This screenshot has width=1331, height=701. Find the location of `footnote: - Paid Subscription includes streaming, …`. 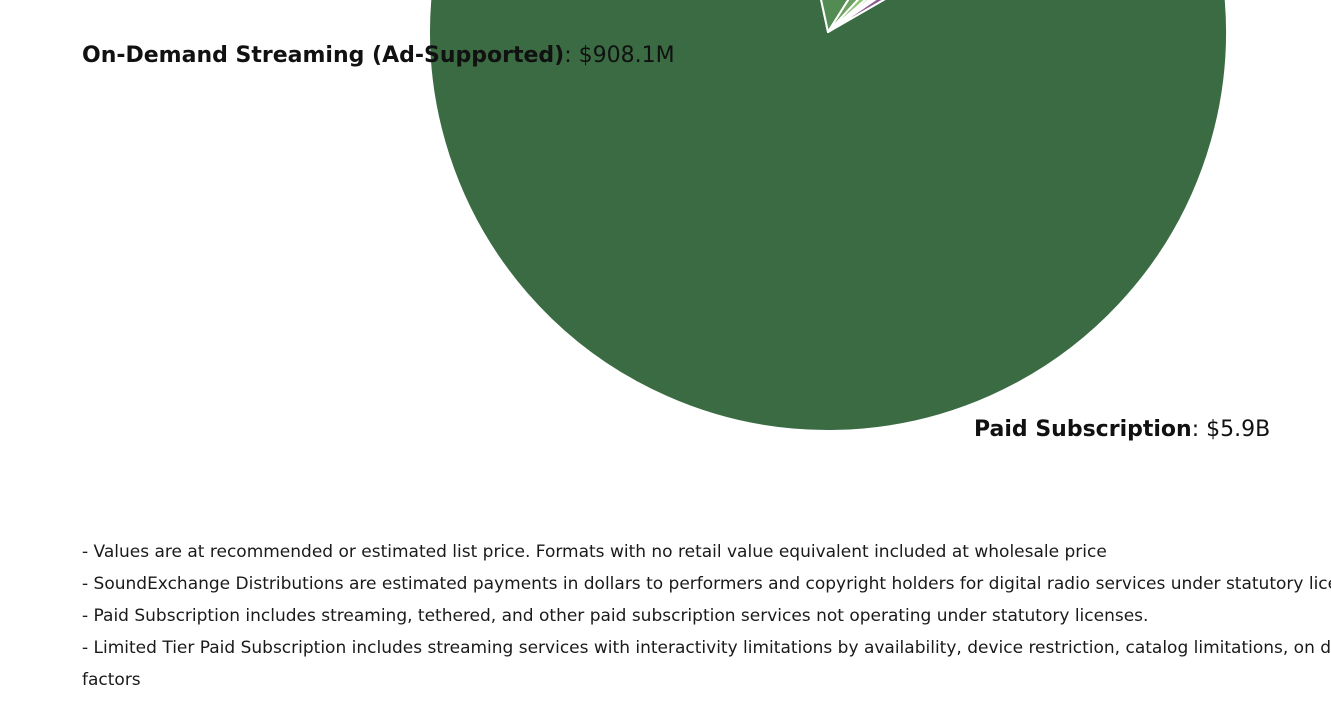

footnote: - Paid Subscription includes streaming, … is located at coordinates (615, 616).